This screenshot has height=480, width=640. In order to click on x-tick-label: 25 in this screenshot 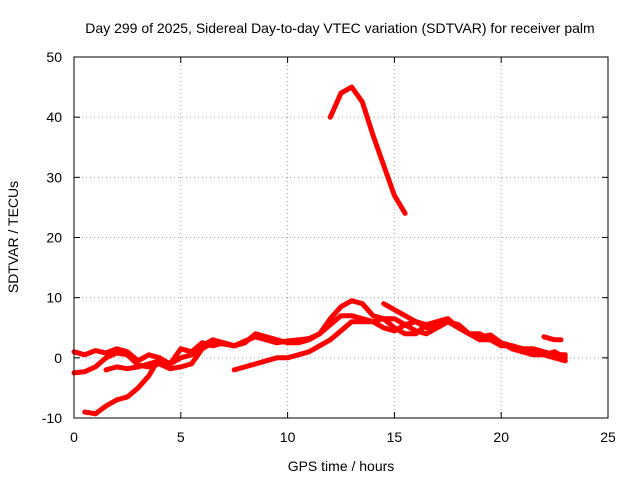, I will do `click(608, 437)`.